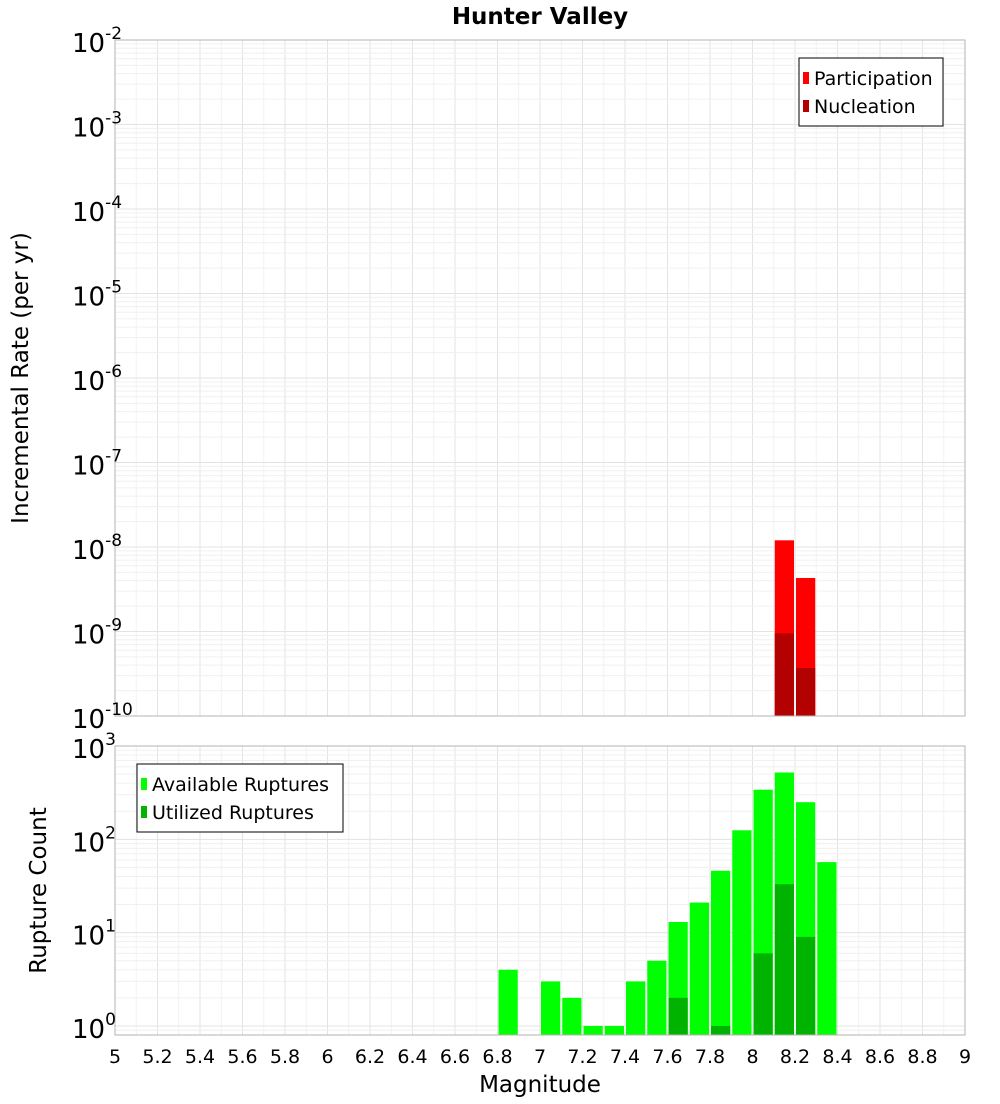  What do you see at coordinates (97, 295) in the screenshot?
I see `y-tick-label: 10⁻⁵` at bounding box center [97, 295].